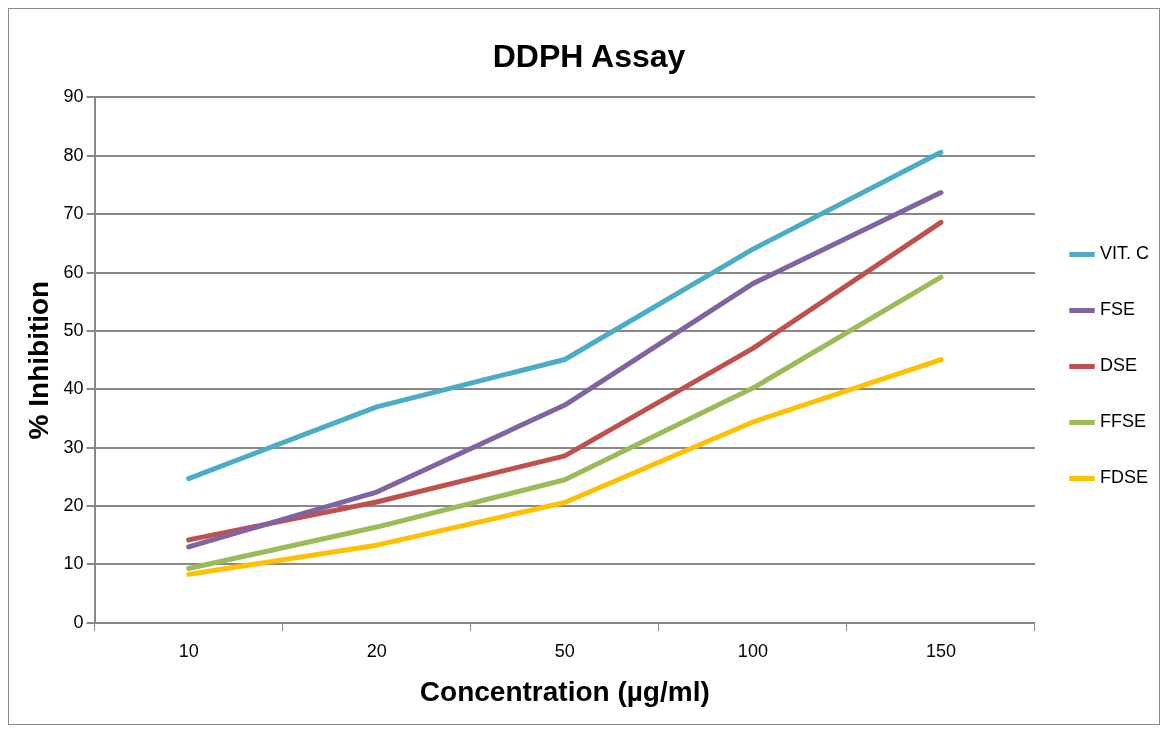 The width and height of the screenshot is (1173, 736). What do you see at coordinates (78, 621) in the screenshot?
I see `y-tick-label: 0` at bounding box center [78, 621].